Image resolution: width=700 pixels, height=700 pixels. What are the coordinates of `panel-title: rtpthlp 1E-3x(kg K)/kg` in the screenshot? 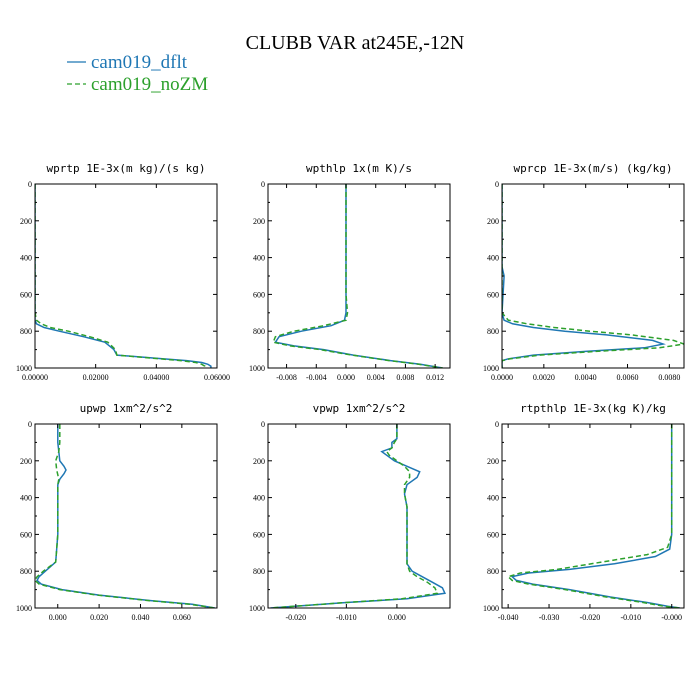 It's located at (593, 408).